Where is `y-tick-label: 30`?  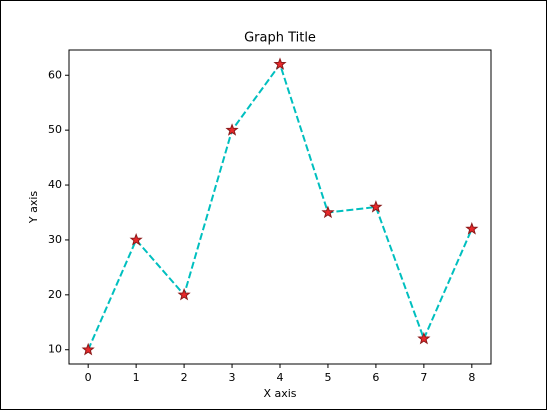 y-tick-label: 30 is located at coordinates (55, 239).